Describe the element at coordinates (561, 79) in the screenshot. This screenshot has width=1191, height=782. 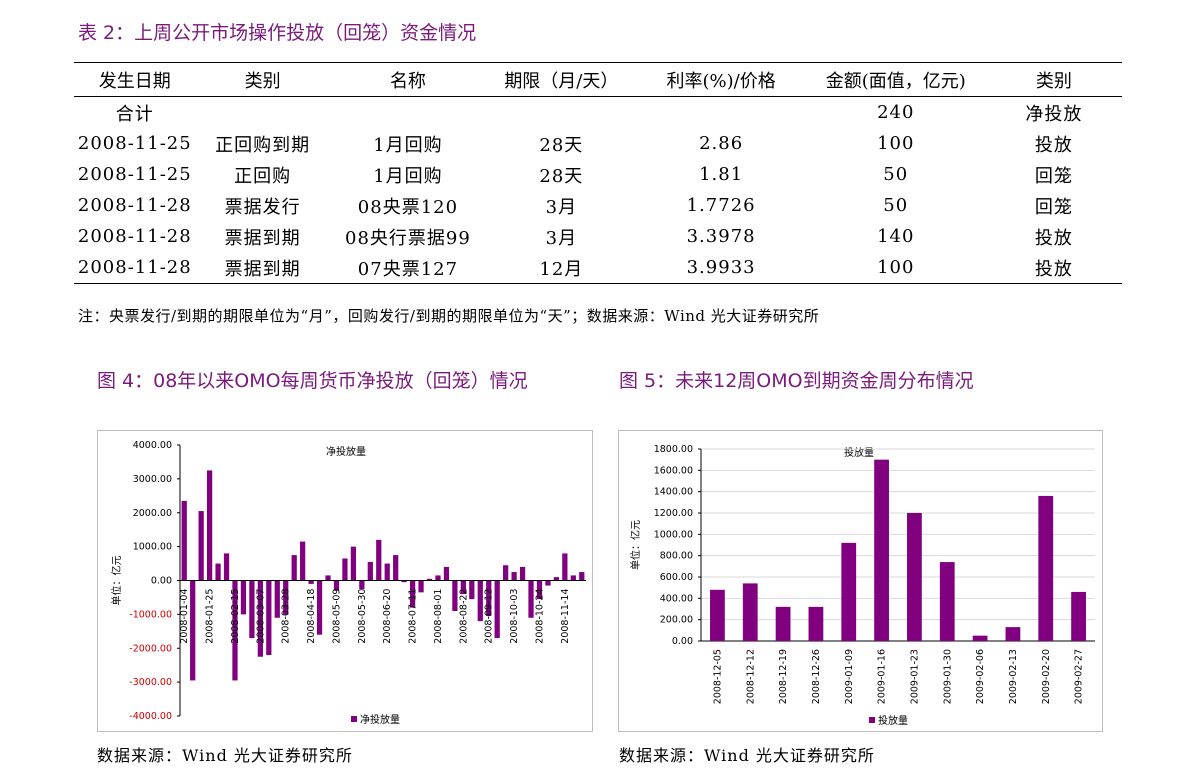
I see `col-header-term: 期限（月/天）` at that location.